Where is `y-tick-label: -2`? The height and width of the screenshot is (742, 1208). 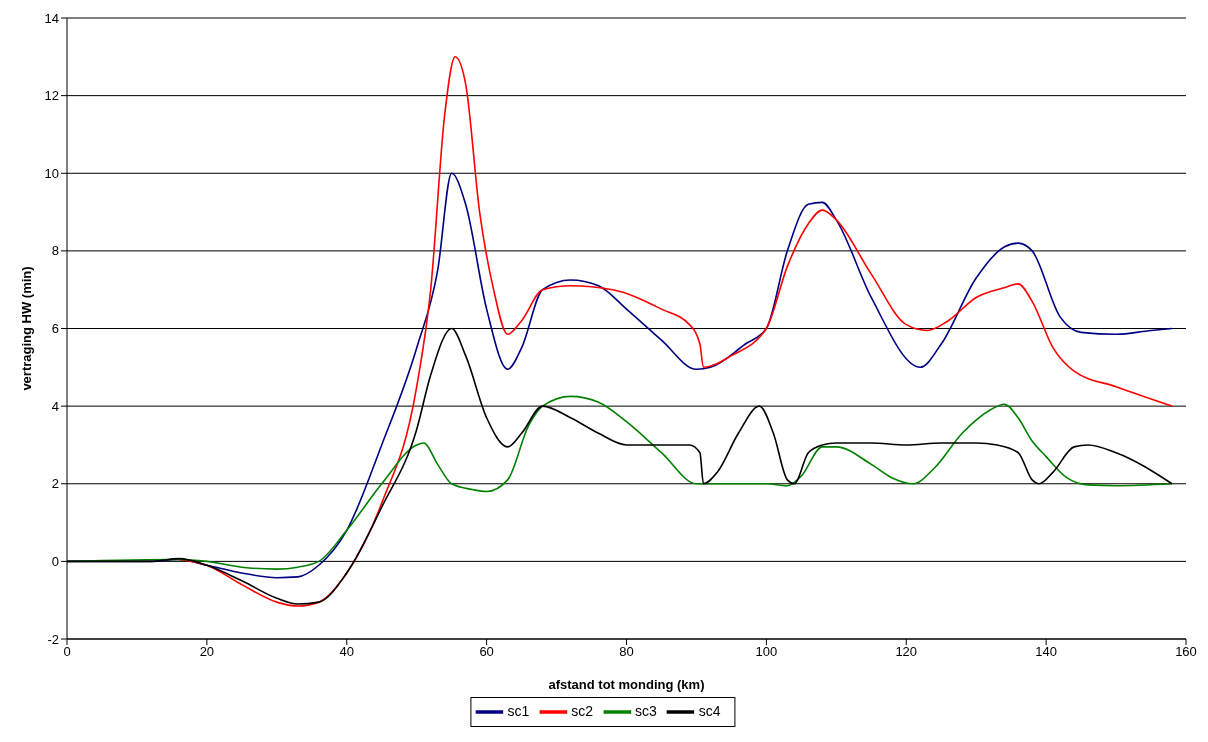
y-tick-label: -2 is located at coordinates (53, 639).